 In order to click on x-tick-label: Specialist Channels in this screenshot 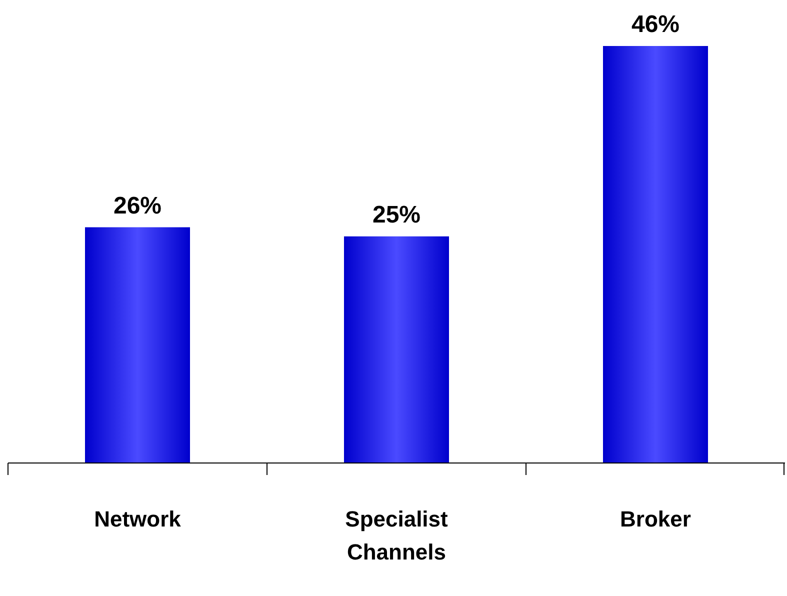, I will do `click(397, 535)`.